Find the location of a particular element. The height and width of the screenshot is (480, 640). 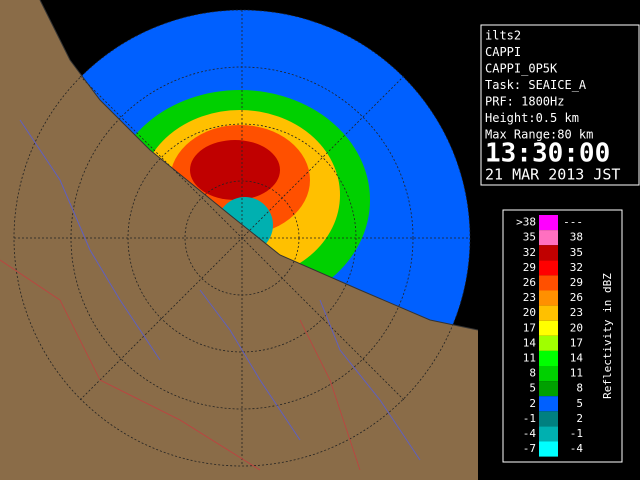

legend-high: -1 is located at coordinates (576, 433).